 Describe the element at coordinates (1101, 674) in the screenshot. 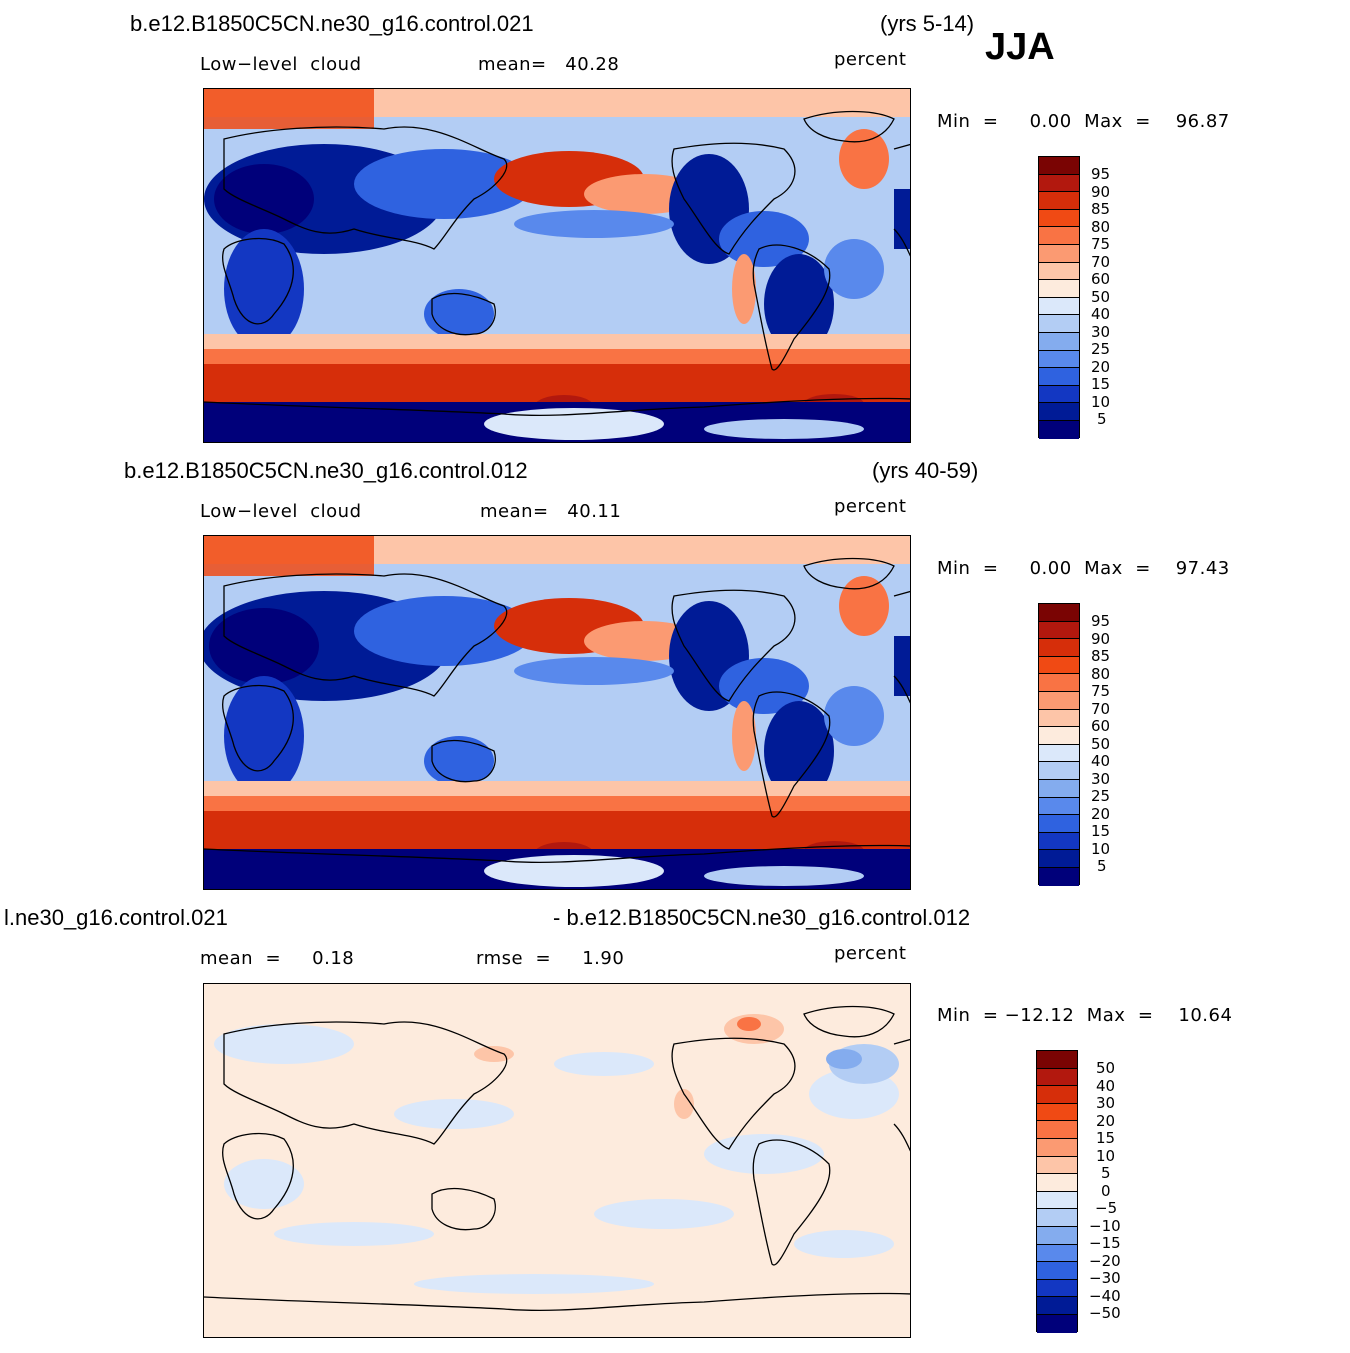

I see `panel2-cbar-label: 80` at that location.